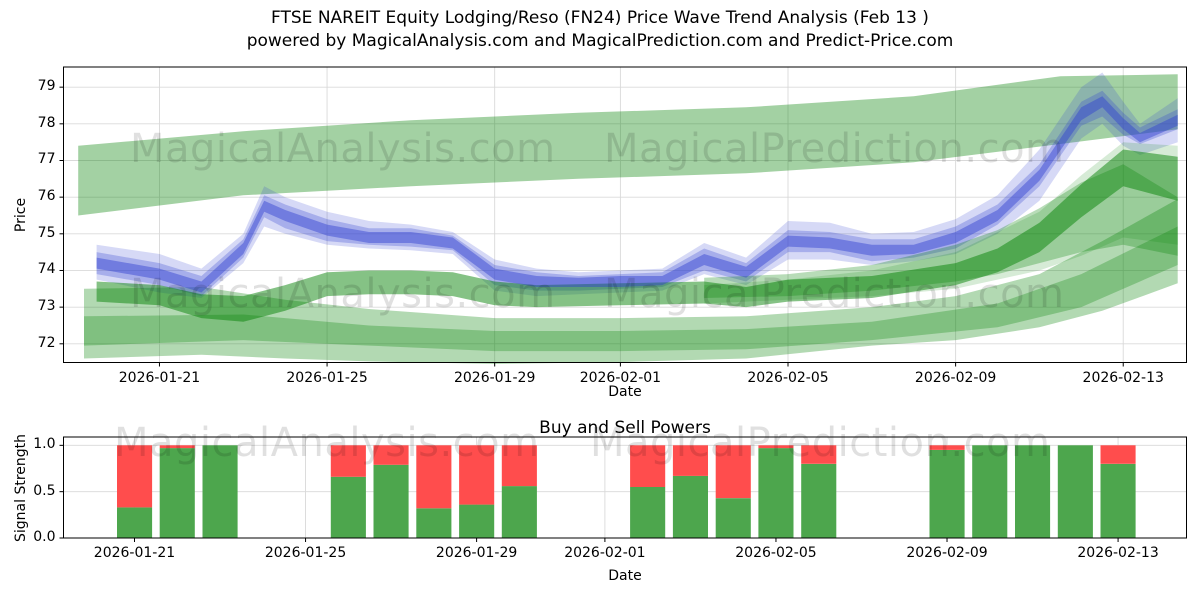 The image size is (1200, 600). Describe the element at coordinates (776, 553) in the screenshot. I see `signal-x-tick-label: 2026-02-05` at that location.